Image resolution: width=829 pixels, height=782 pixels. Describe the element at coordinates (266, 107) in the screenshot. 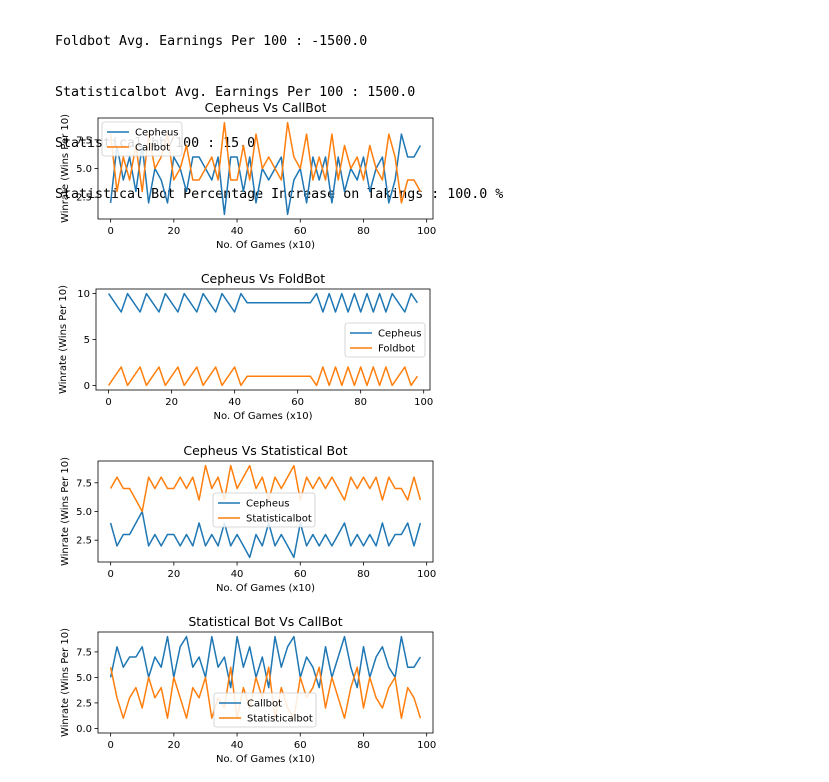

I see `chart-title: Cepheus Vs CallBot` at that location.